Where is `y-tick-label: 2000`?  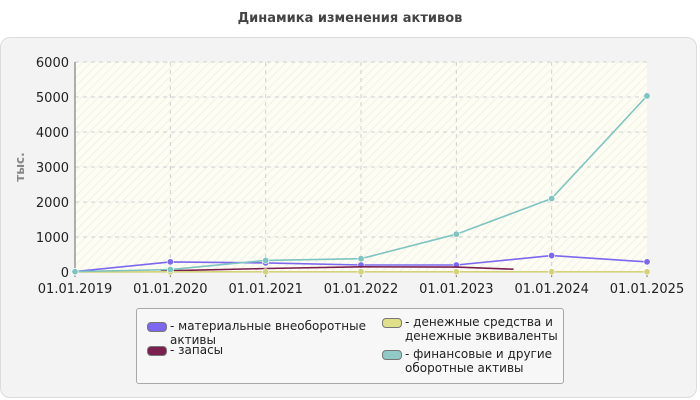 y-tick-label: 2000 is located at coordinates (52, 203).